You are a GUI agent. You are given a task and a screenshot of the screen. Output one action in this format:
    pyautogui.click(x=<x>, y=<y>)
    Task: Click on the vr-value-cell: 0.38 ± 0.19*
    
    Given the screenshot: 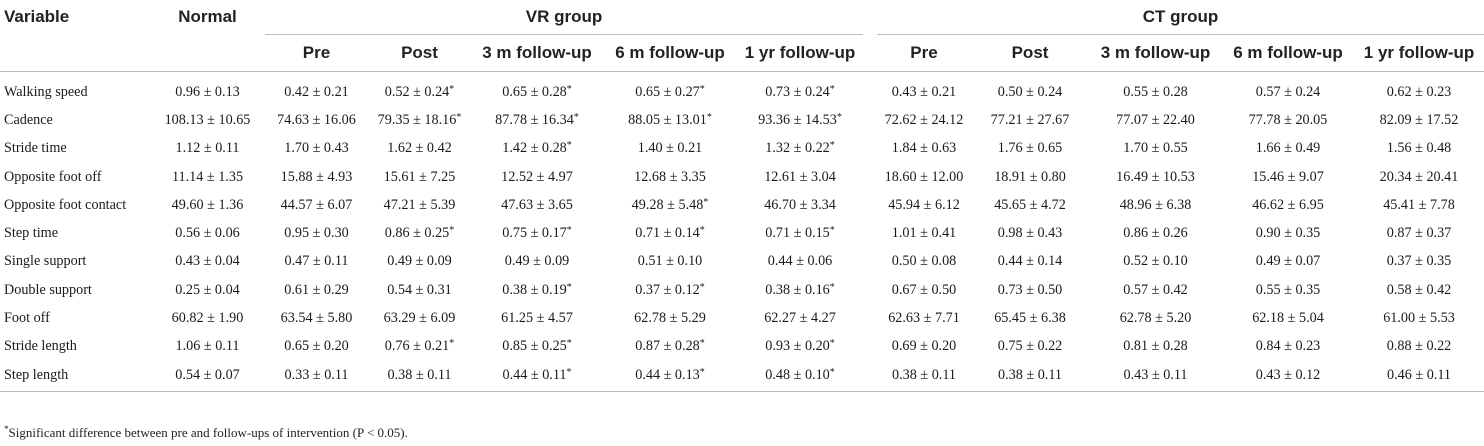 What is the action you would take?
    pyautogui.click(x=537, y=289)
    